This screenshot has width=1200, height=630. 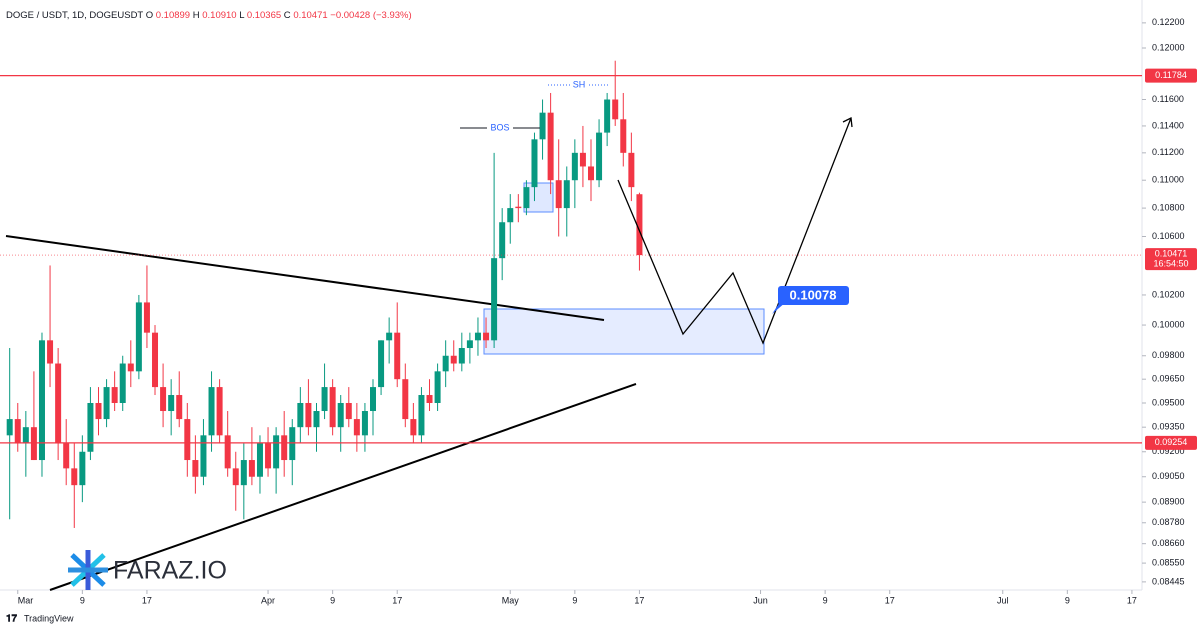 I want to click on title: DOGE / USDT, 1D, DOGEUSDT, so click(x=74, y=15).